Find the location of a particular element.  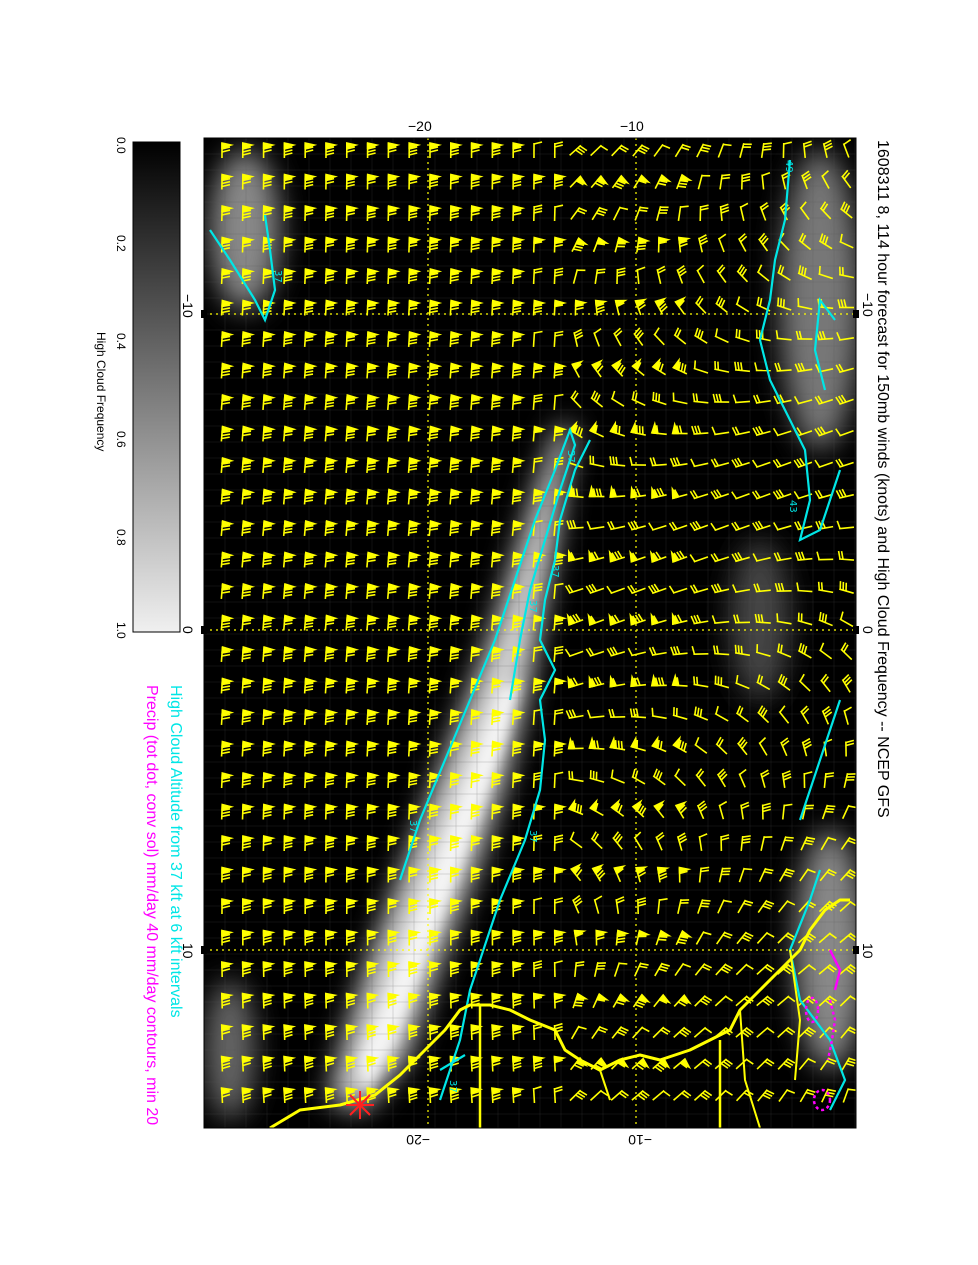

contour-se is located at coordinates (817, 990).